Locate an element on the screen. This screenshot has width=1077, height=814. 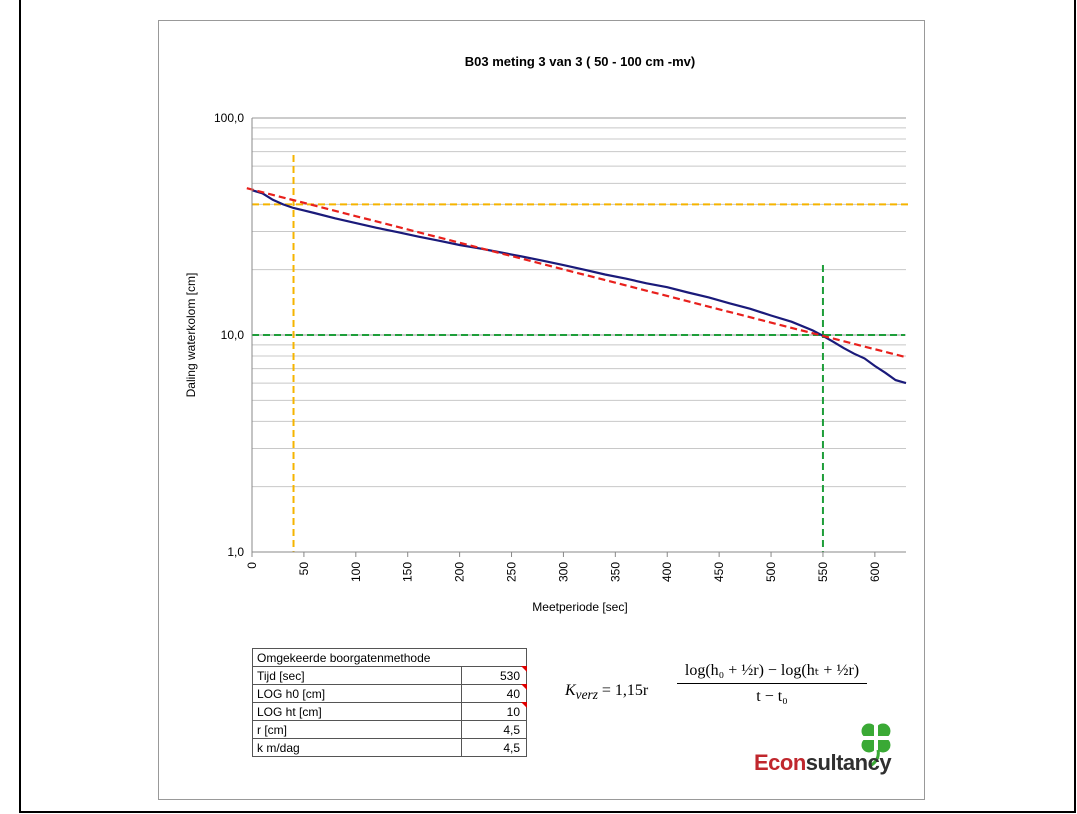
x-tick-label: 450 is located at coordinates (719, 572).